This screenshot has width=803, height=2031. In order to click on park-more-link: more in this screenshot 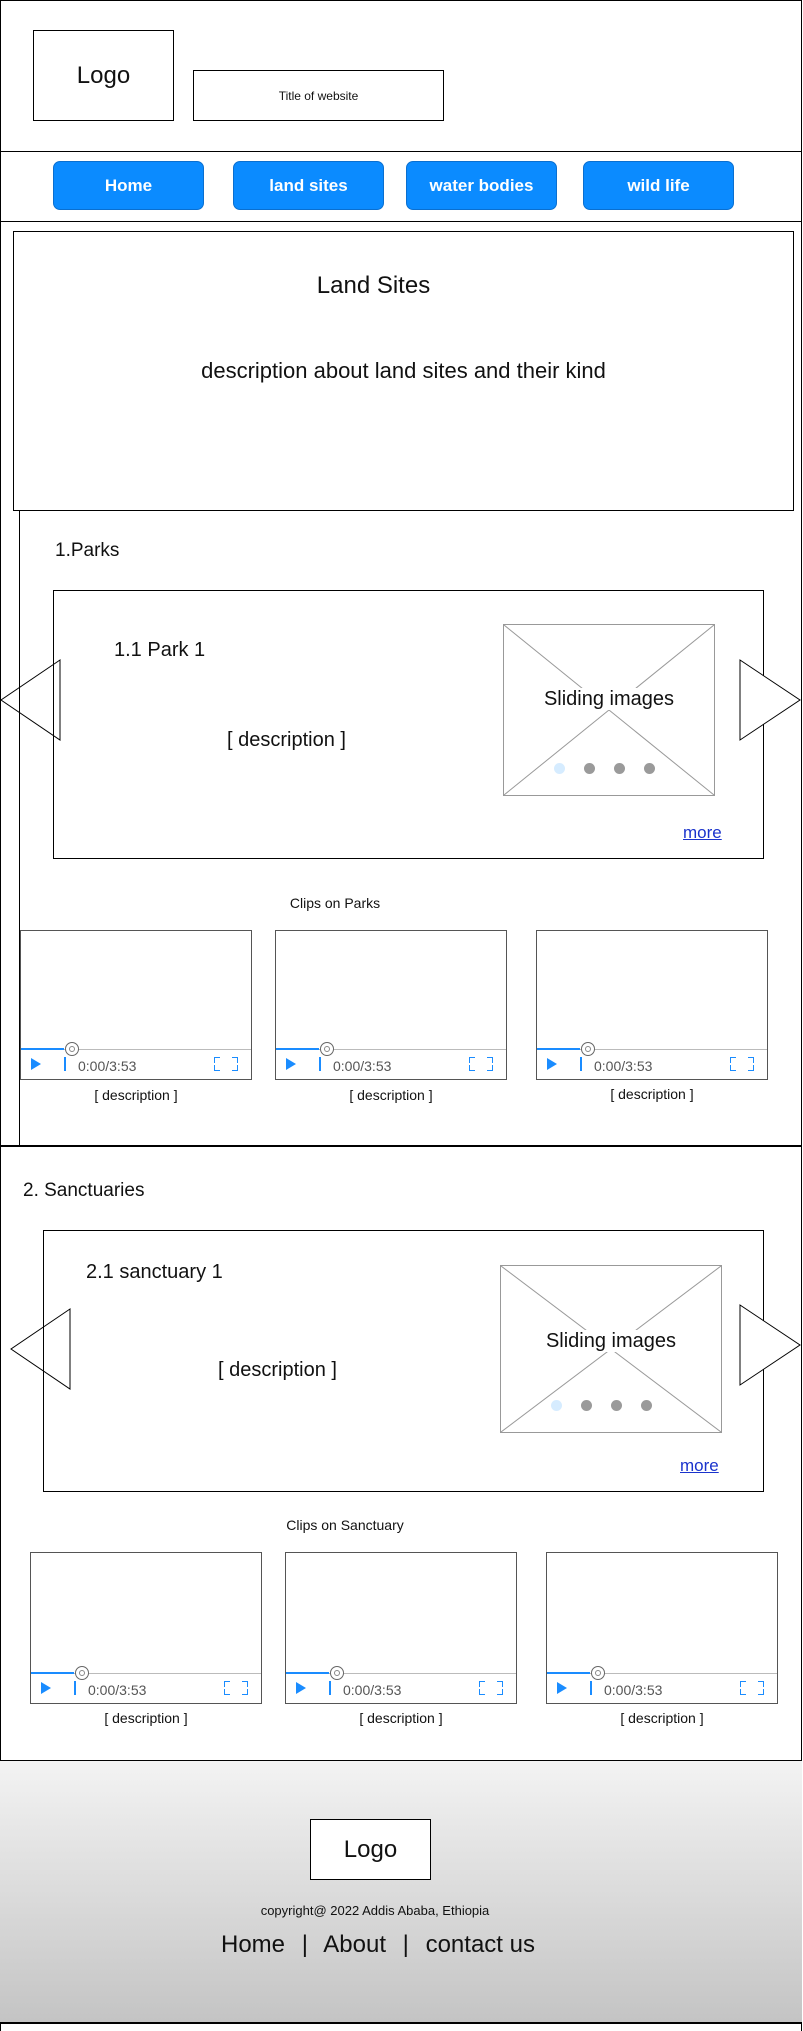, I will do `click(702, 832)`.